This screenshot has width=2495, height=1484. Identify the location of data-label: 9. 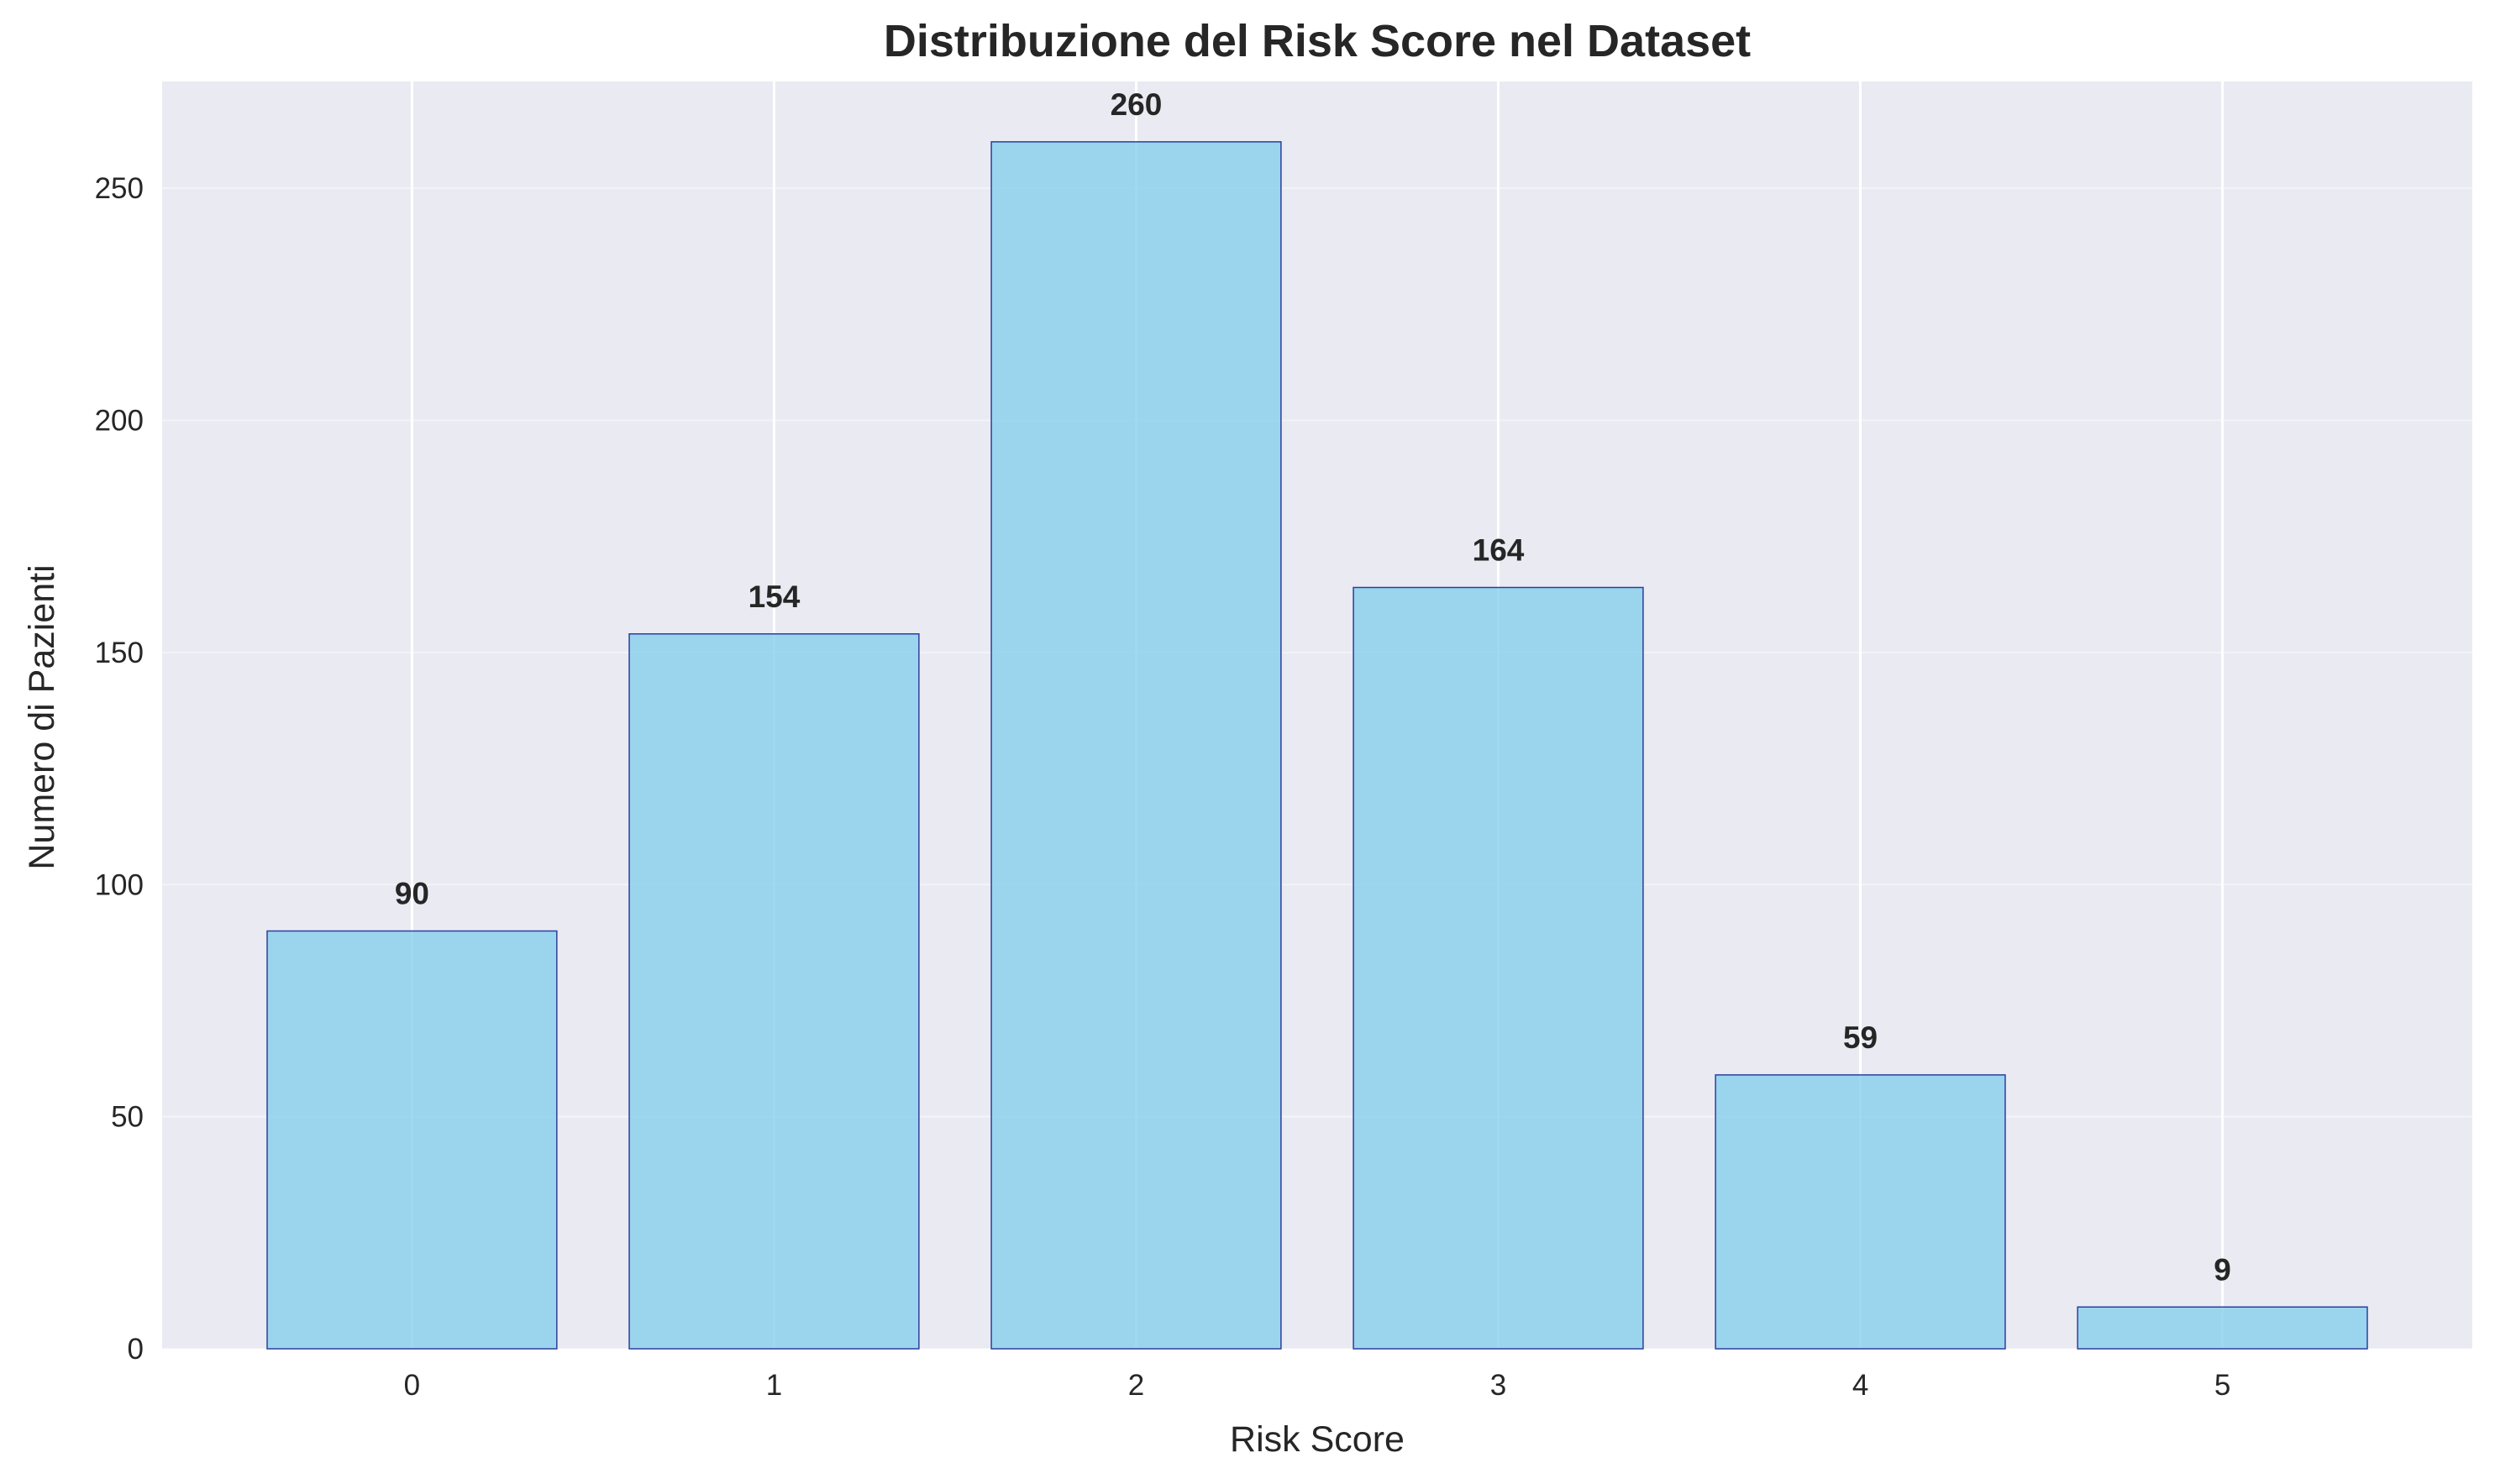
(2222, 1270).